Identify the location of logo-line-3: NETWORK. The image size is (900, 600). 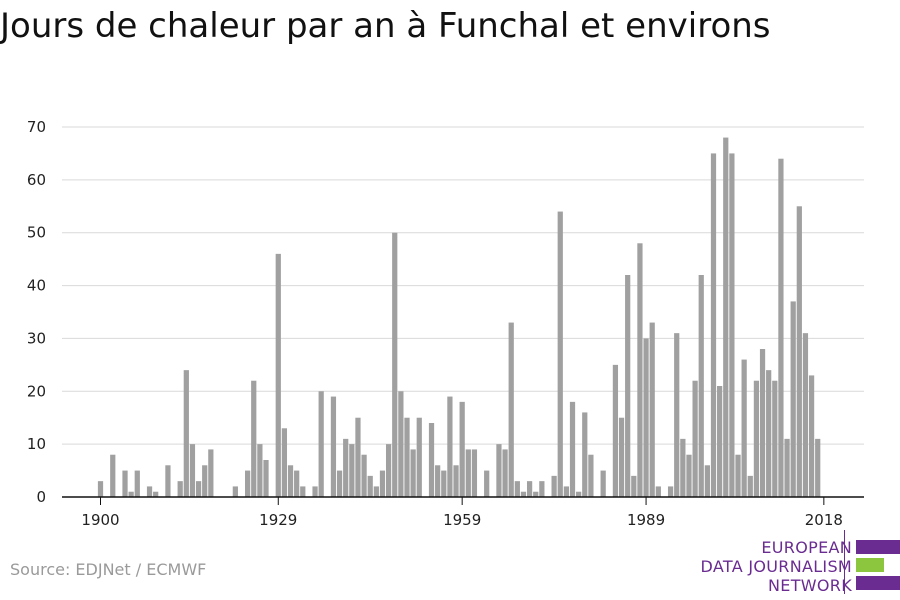
(810, 585).